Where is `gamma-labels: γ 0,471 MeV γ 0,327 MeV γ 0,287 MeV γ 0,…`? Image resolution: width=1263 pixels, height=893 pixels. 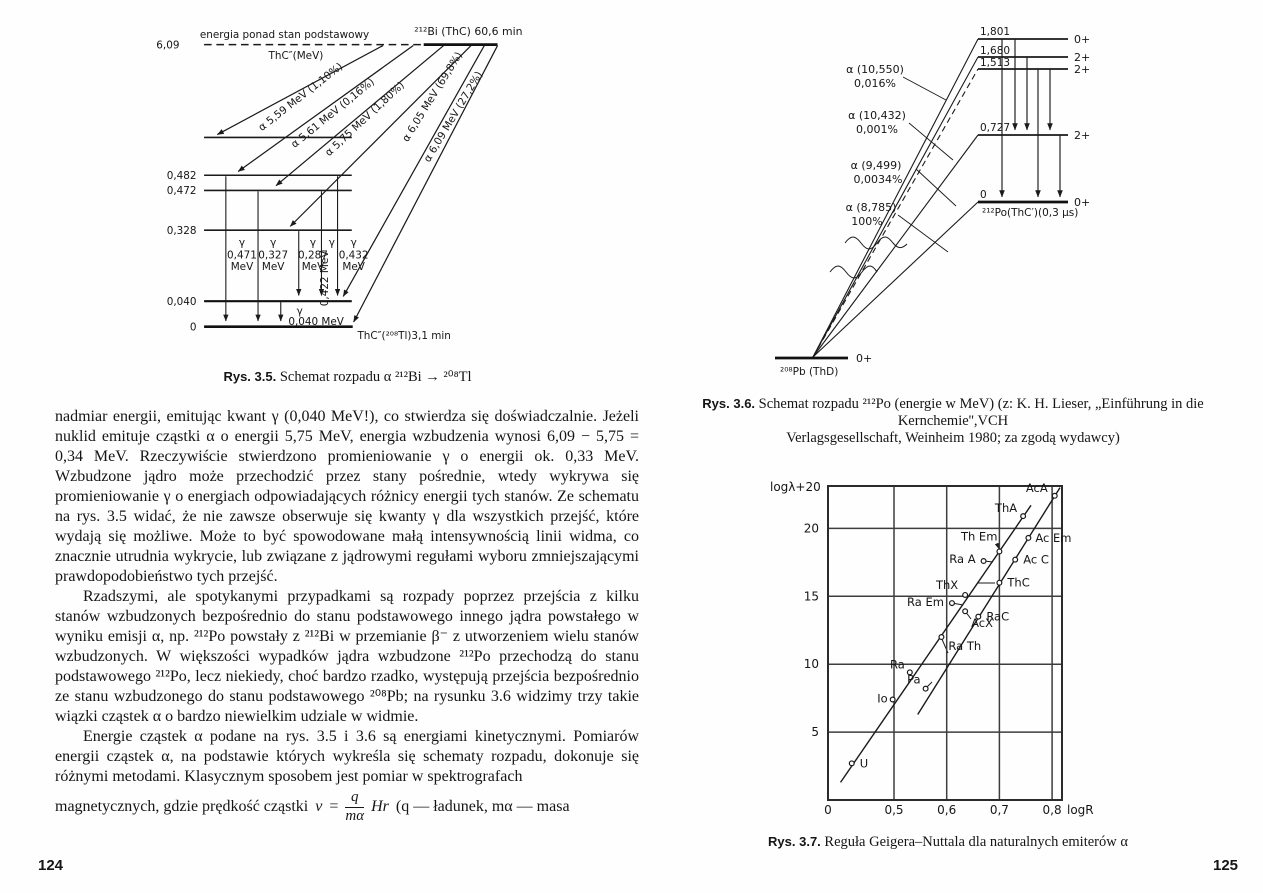
gamma-labels: γ 0,471 MeV γ 0,327 MeV γ 0,287 MeV γ 0,… is located at coordinates (298, 282).